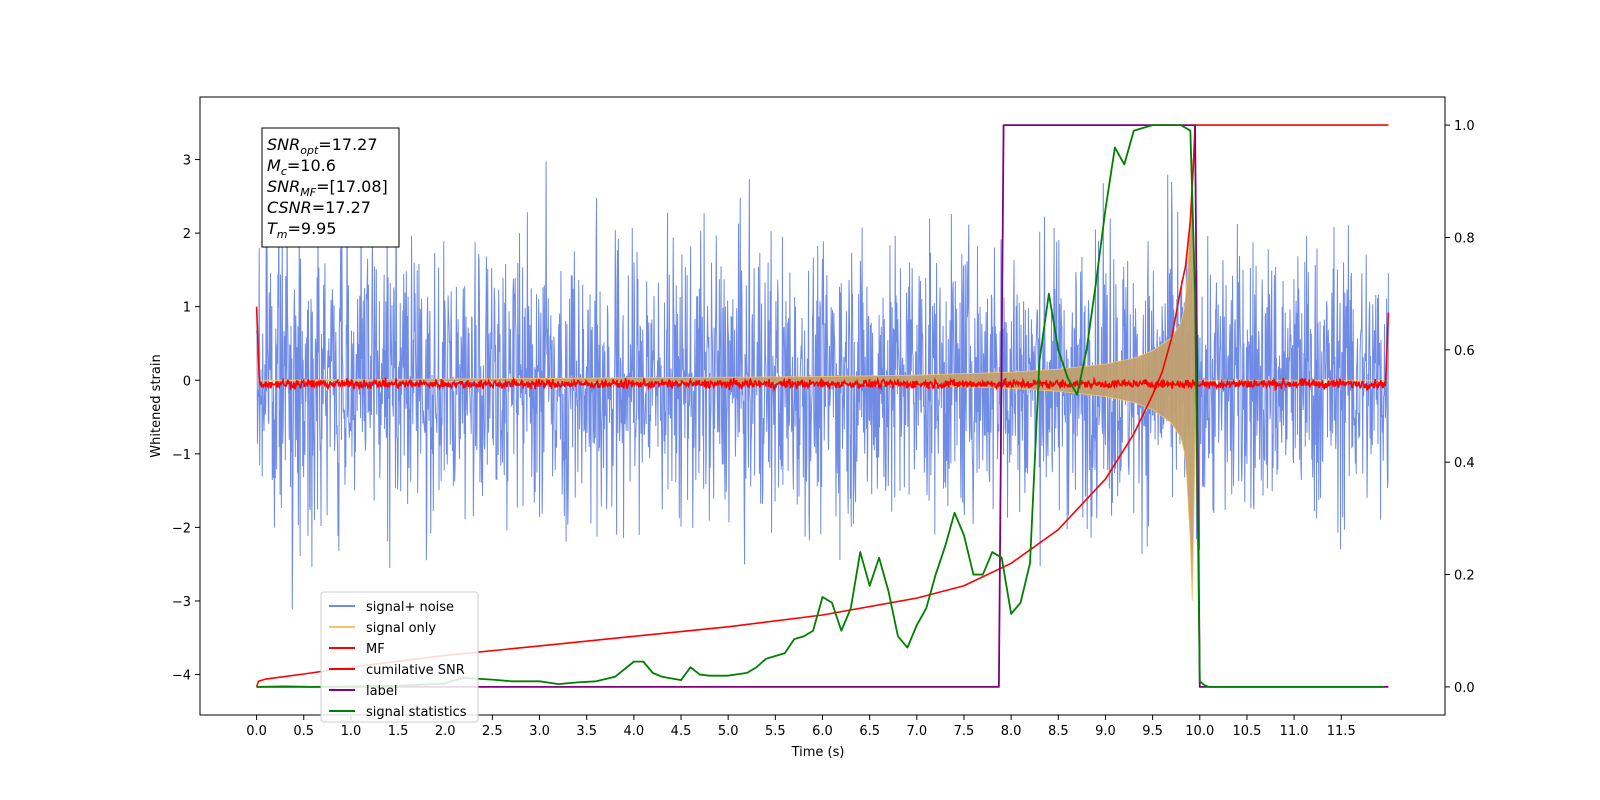 This screenshot has width=1600, height=800. Describe the element at coordinates (181, 602) in the screenshot. I see `y-tick-label: −3` at that location.